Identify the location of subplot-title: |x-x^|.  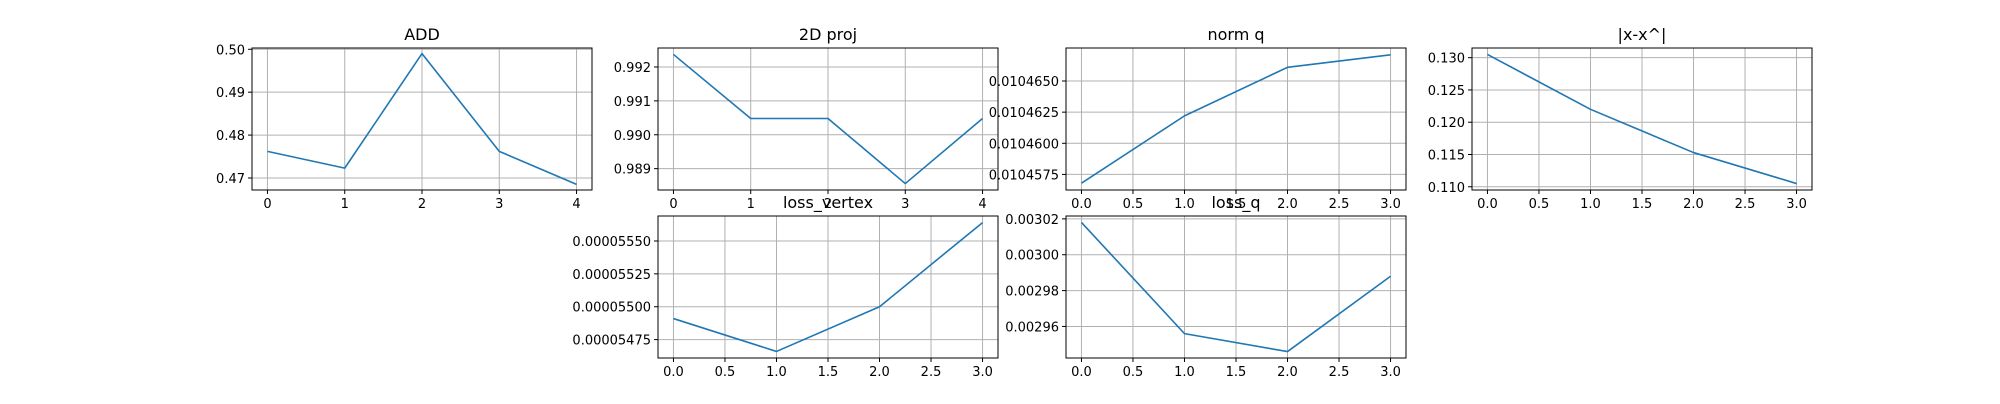
(1642, 34).